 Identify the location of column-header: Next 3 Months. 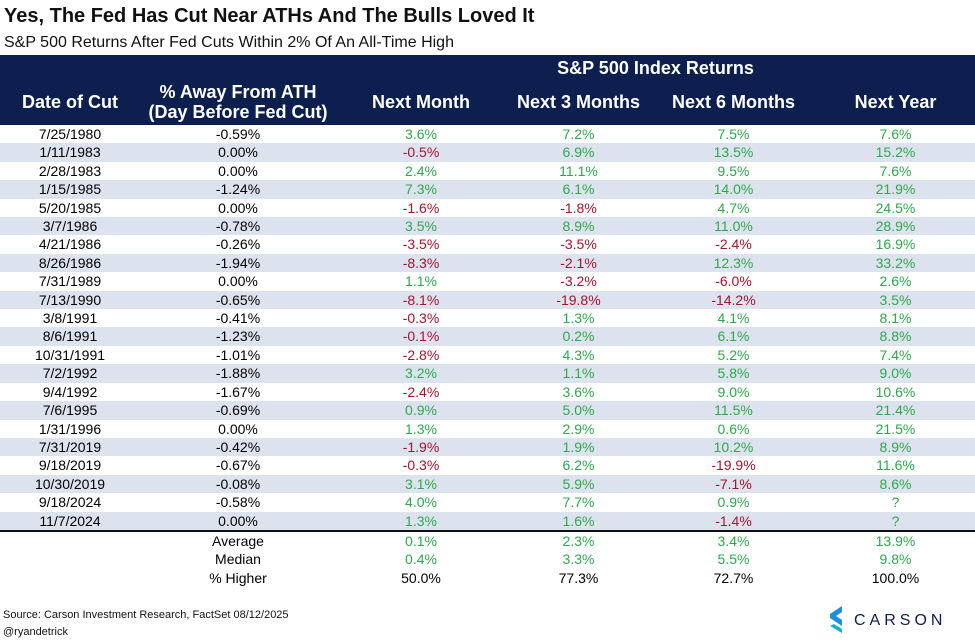
(578, 102).